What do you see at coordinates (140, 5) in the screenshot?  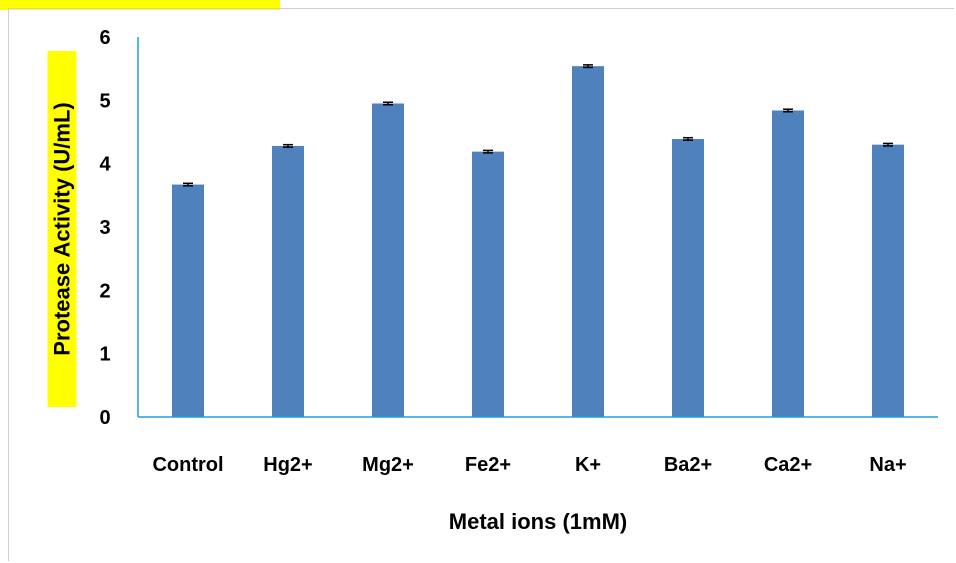 I see `top-highlight-strip` at bounding box center [140, 5].